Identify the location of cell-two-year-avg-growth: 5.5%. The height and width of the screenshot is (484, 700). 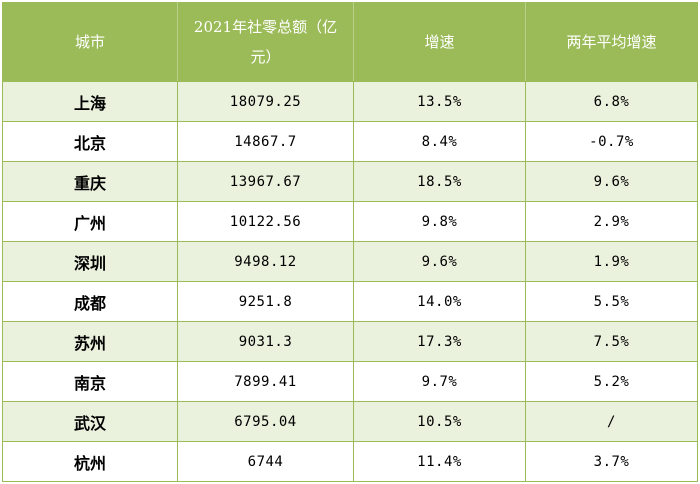
(611, 301).